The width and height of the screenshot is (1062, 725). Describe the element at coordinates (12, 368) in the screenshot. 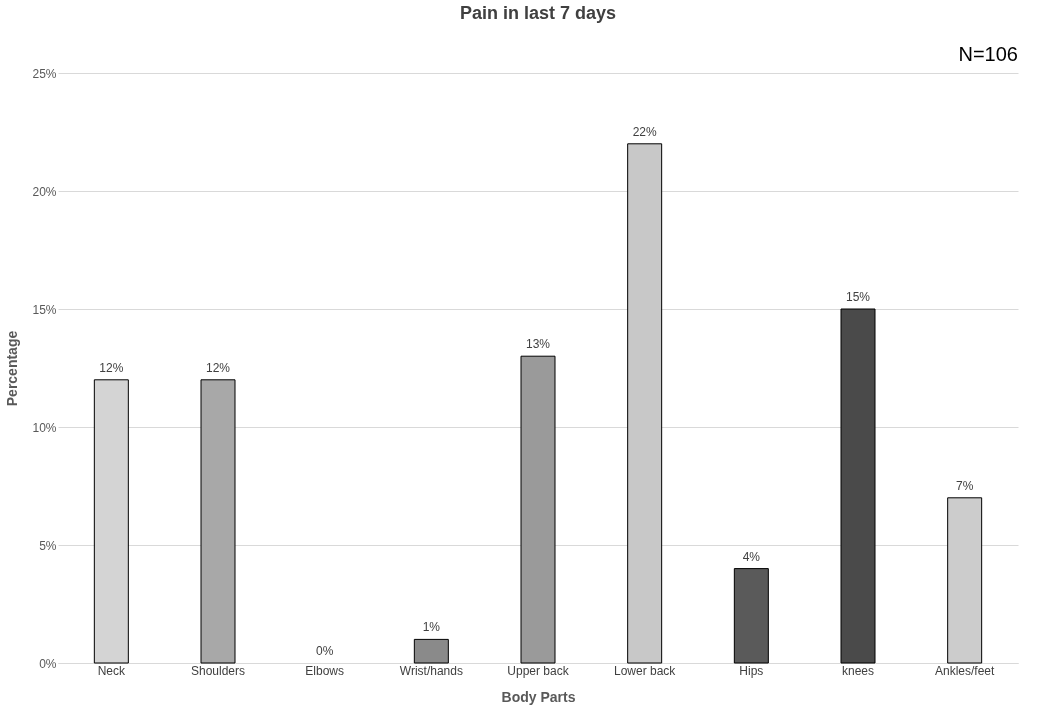

I see `y-axis-title: Percentage` at that location.